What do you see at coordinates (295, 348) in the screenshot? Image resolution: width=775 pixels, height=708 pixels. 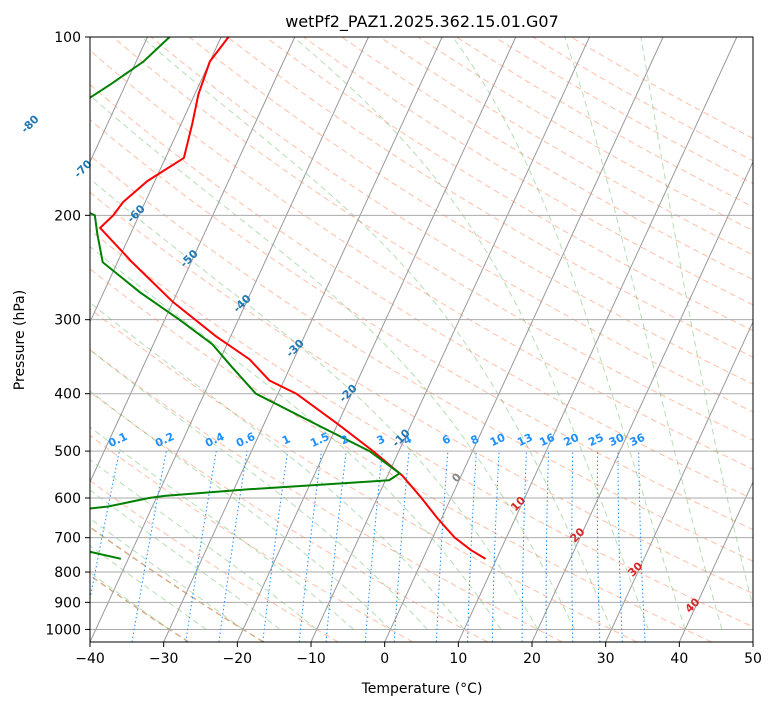 I see `isotherm-label: -30` at bounding box center [295, 348].